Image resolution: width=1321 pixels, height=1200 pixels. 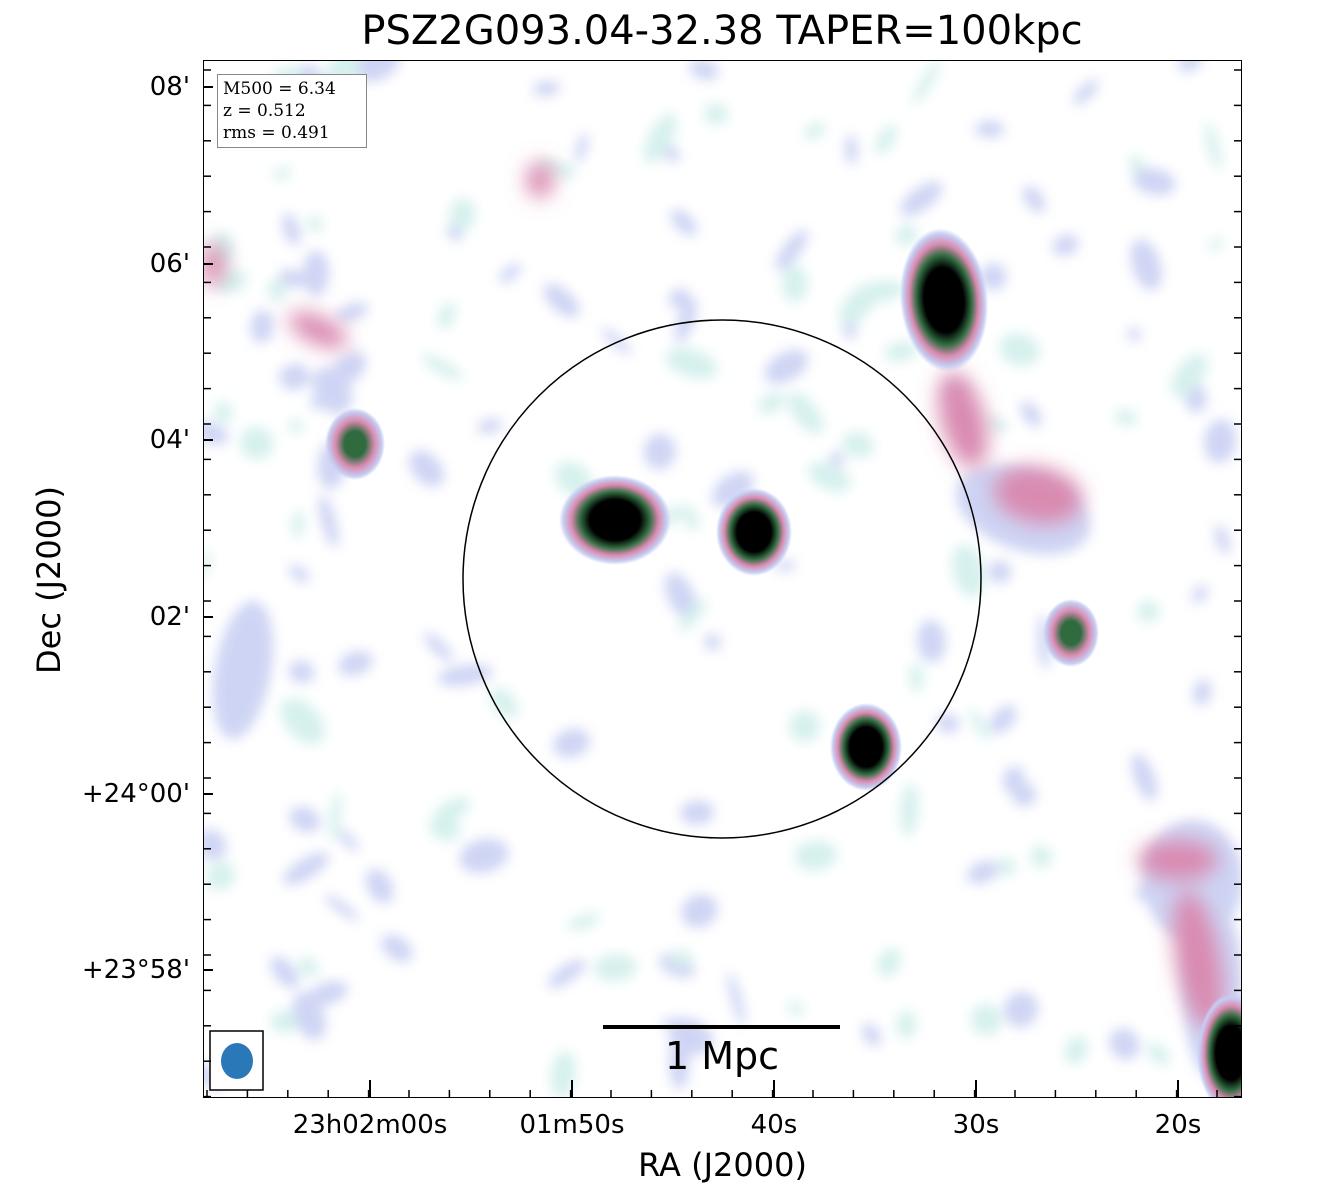 I want to click on y-tick-label: +23°58', so click(x=135, y=970).